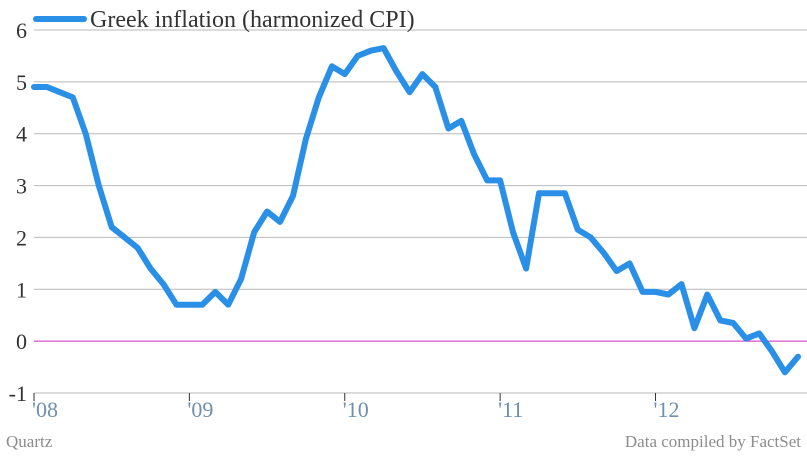 This screenshot has width=807, height=458. What do you see at coordinates (18, 212) in the screenshot?
I see `y-axis-ticks: 6 5 4 3 2 1 0 -1` at bounding box center [18, 212].